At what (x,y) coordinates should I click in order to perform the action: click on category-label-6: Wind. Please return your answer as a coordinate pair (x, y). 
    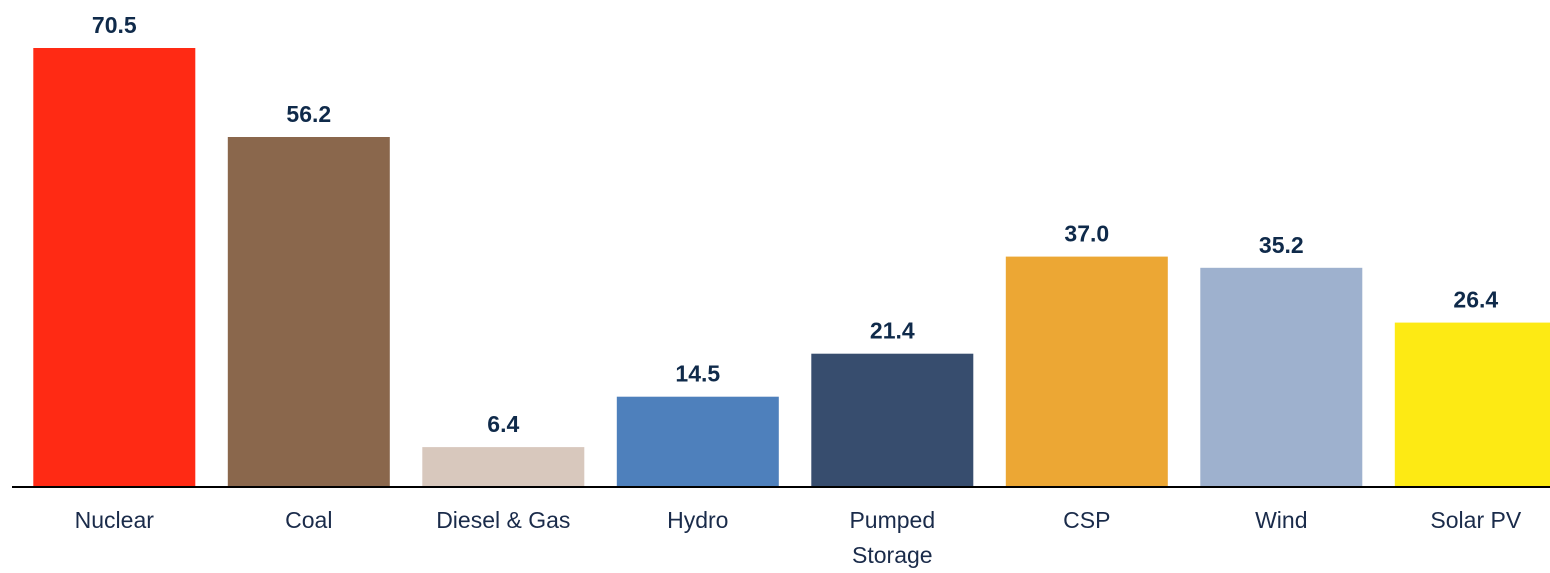
    Looking at the image, I should click on (1281, 520).